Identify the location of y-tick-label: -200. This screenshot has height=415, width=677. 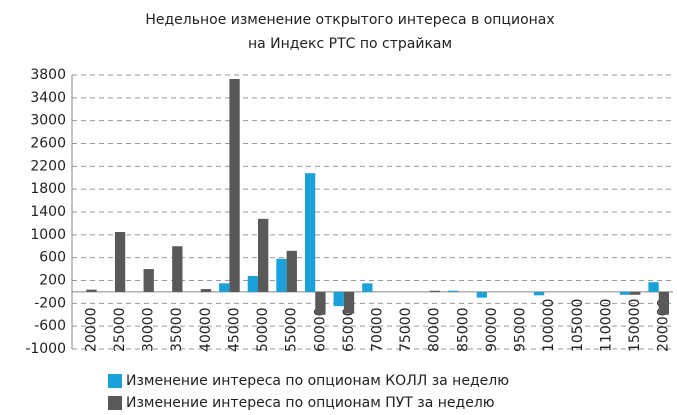
(50, 303).